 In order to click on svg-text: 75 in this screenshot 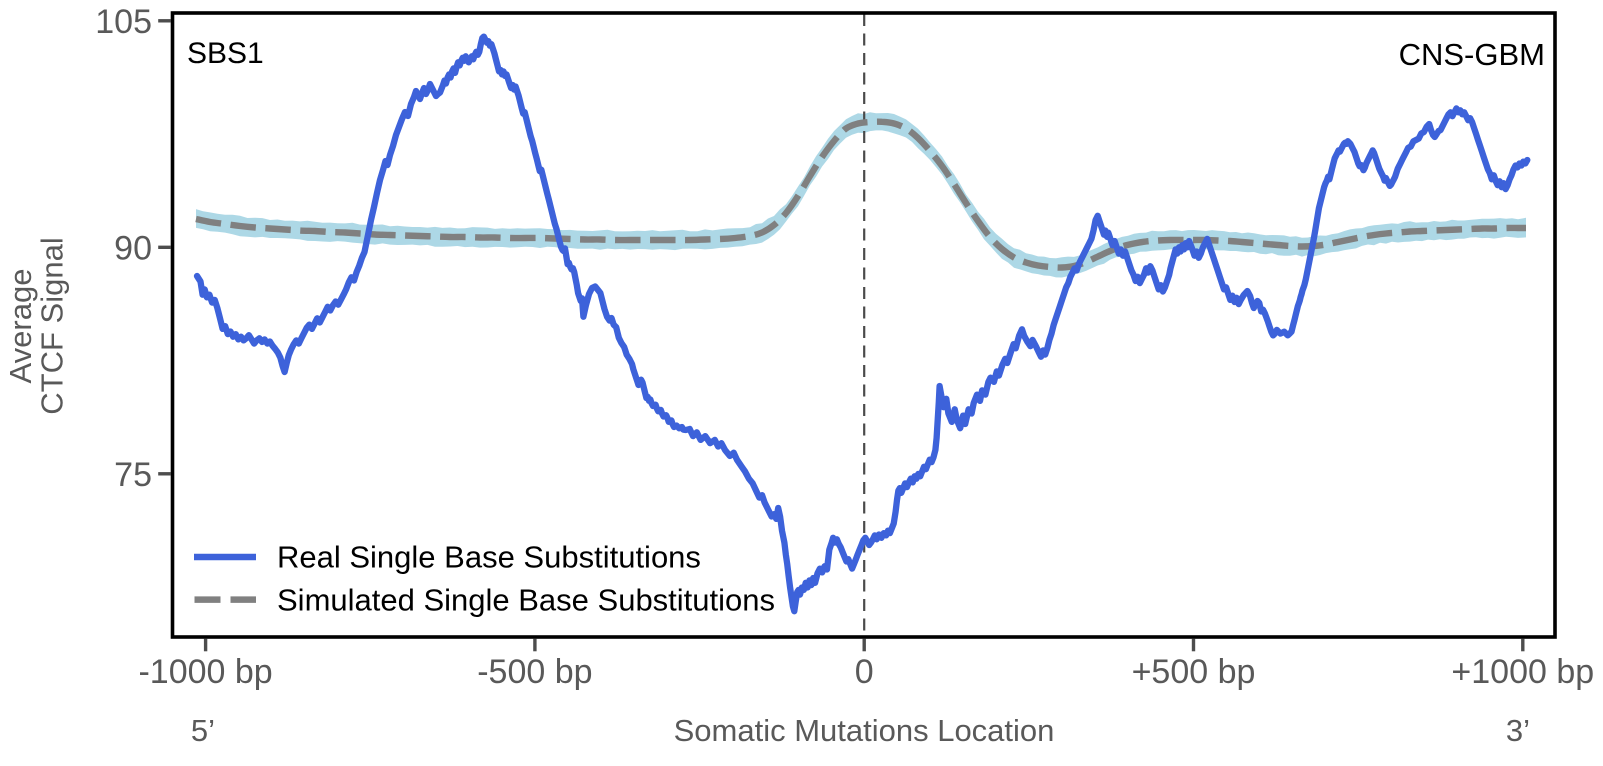, I will do `click(133, 475)`.